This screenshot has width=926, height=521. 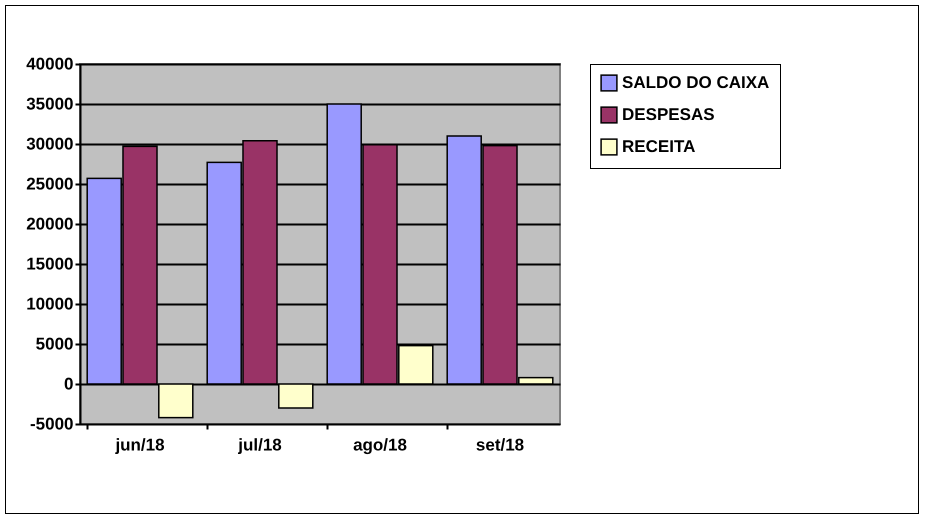 What do you see at coordinates (52, 424) in the screenshot?
I see `y-tick-label: -5000` at bounding box center [52, 424].